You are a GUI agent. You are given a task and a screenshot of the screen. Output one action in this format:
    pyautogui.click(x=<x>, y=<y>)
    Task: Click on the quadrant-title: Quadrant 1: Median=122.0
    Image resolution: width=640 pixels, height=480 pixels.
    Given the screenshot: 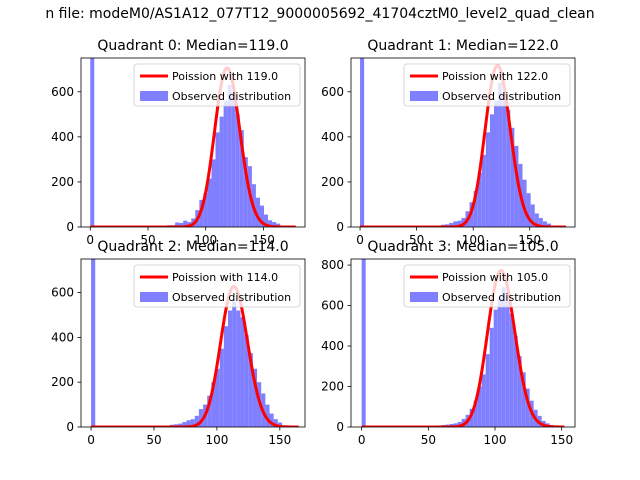 What is the action you would take?
    pyautogui.click(x=462, y=46)
    